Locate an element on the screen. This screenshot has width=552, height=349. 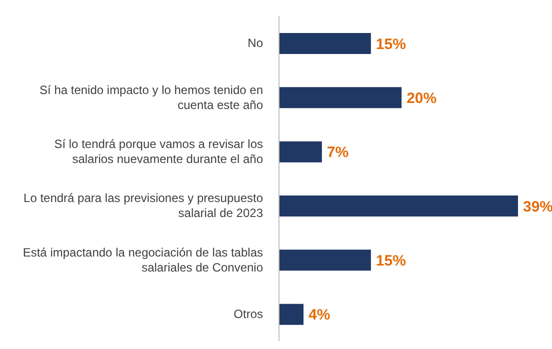
data-label: 20% is located at coordinates (421, 98).